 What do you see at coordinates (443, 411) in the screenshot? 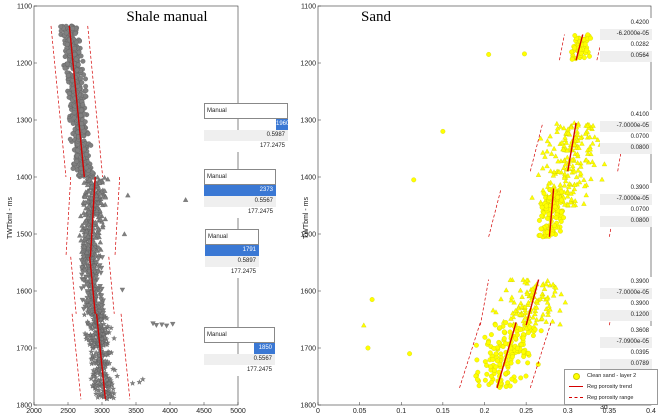
I see `sand-x-tick-label: 0.15` at bounding box center [443, 411].